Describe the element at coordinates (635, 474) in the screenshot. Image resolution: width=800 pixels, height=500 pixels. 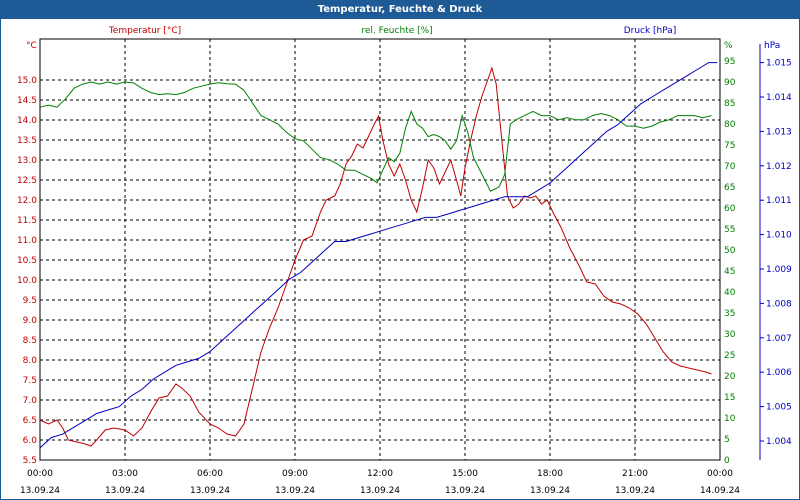
I see `x-tick-time: 21:00` at that location.